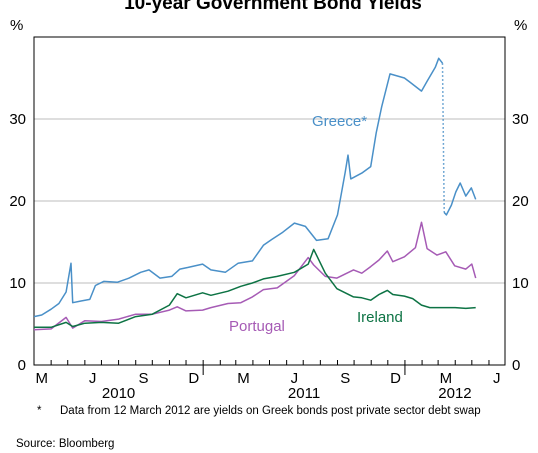 Image resolution: width=538 pixels, height=453 pixels. I want to click on y-unit-left: %, so click(16, 25).